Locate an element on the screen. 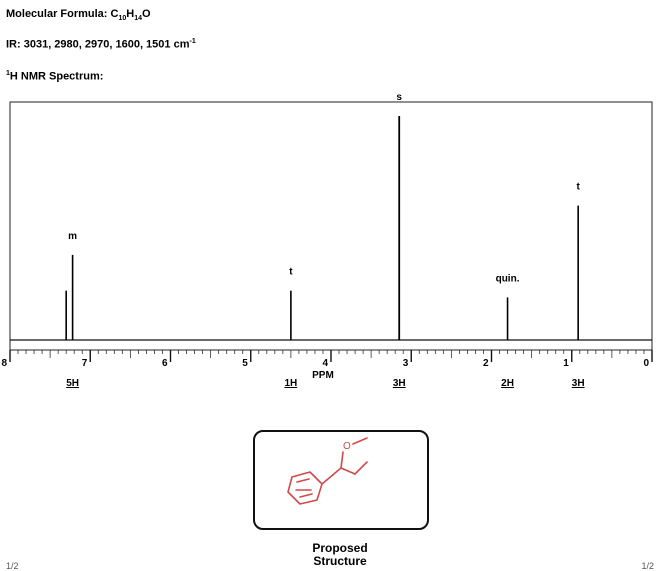  multiplicity-label-2: t is located at coordinates (291, 272).